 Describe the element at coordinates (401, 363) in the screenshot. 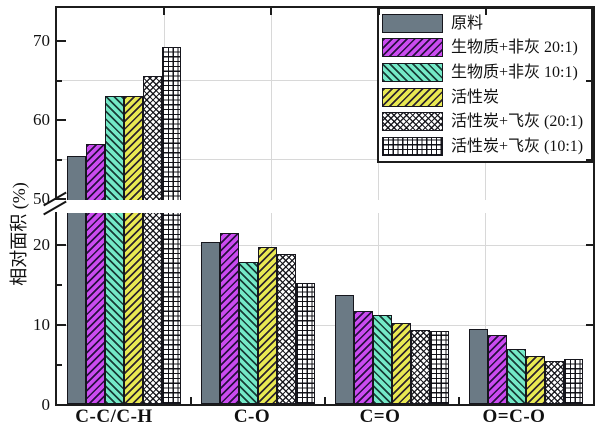

I see `bar-C=O-series3` at that location.